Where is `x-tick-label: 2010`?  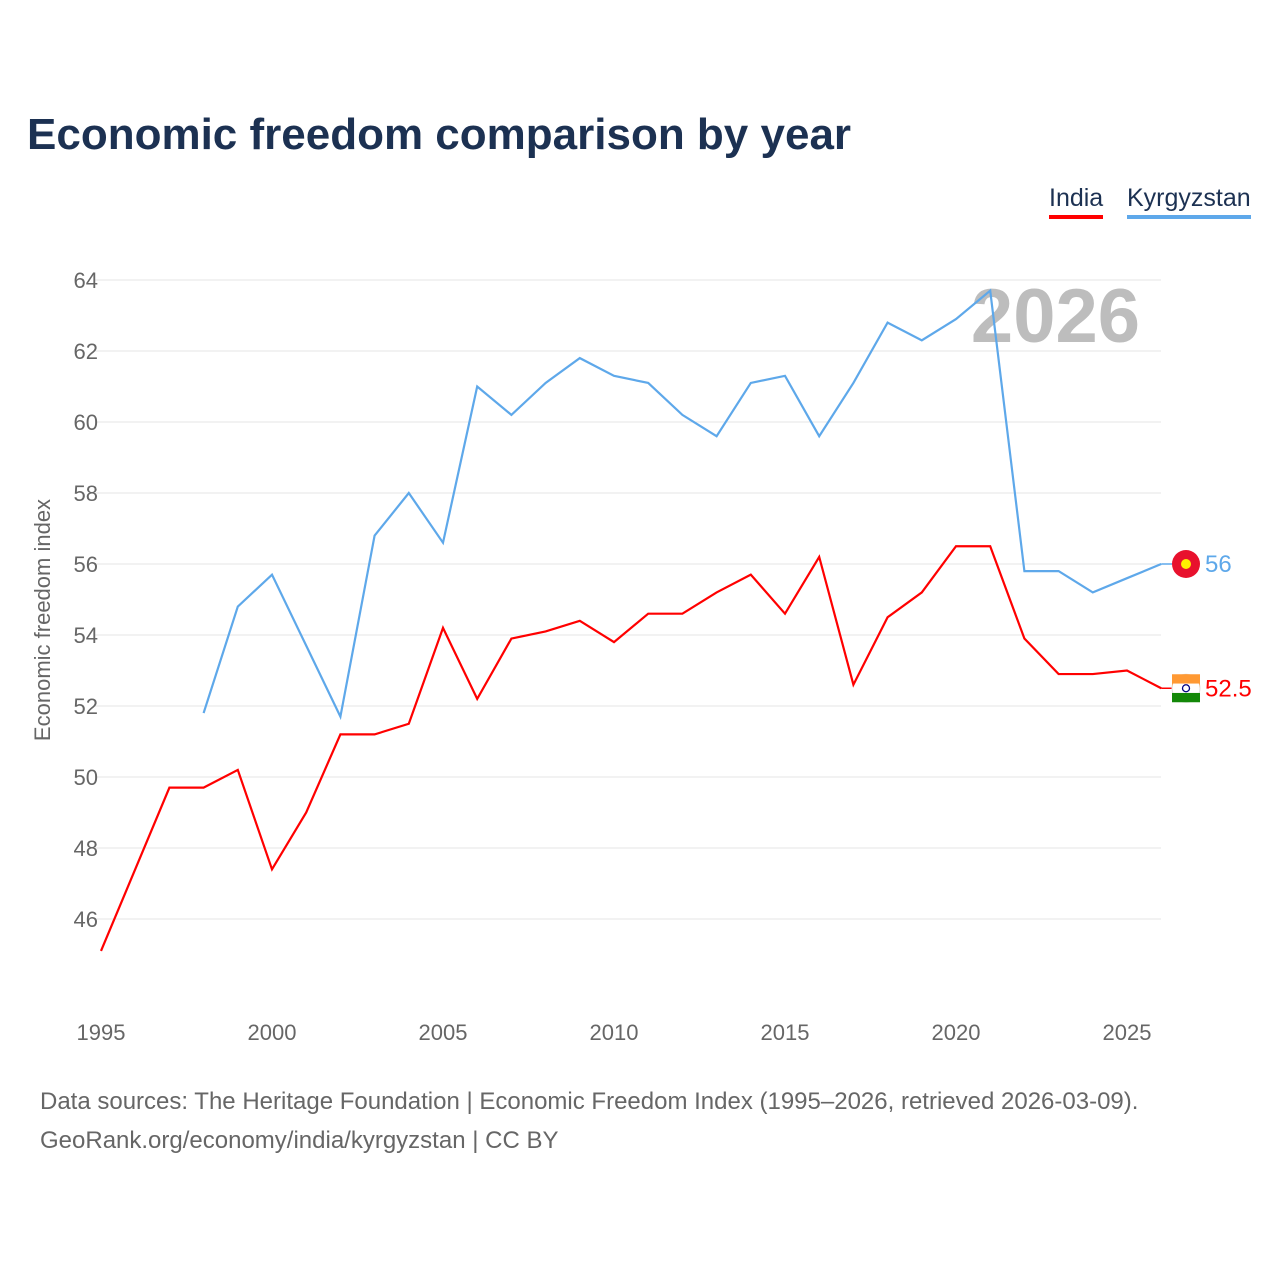 x-tick-label: 2010 is located at coordinates (614, 1032).